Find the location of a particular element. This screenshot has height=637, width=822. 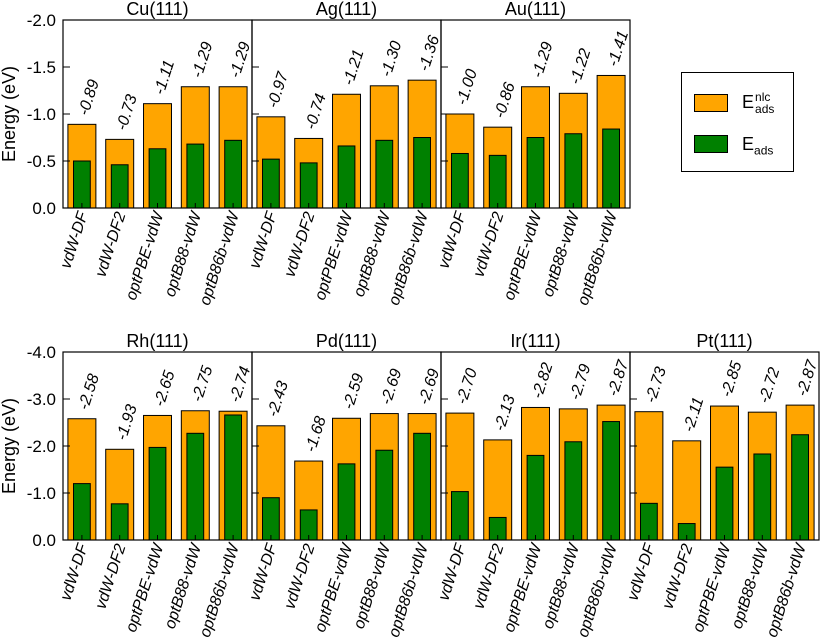

data-label-e-nlc: -1.00 is located at coordinates (467, 87).